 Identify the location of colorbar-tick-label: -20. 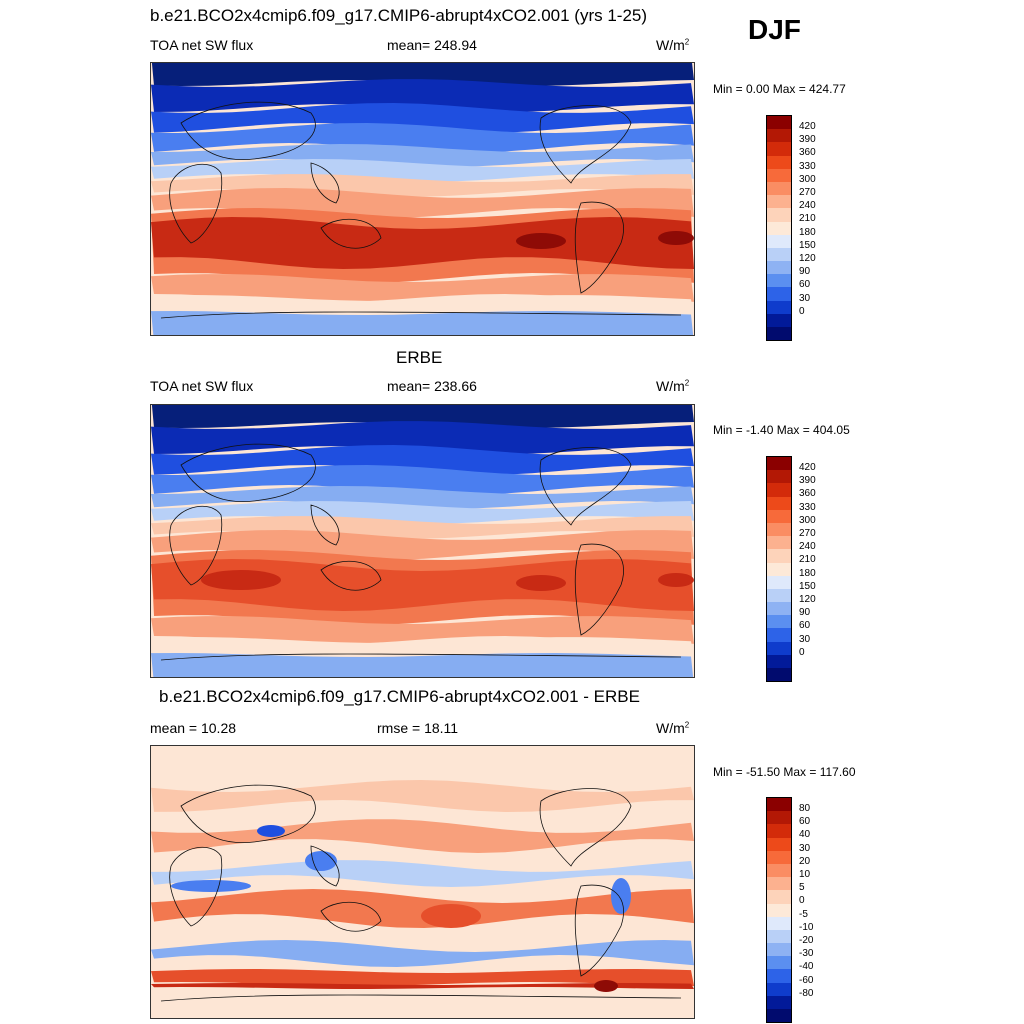
(806, 940).